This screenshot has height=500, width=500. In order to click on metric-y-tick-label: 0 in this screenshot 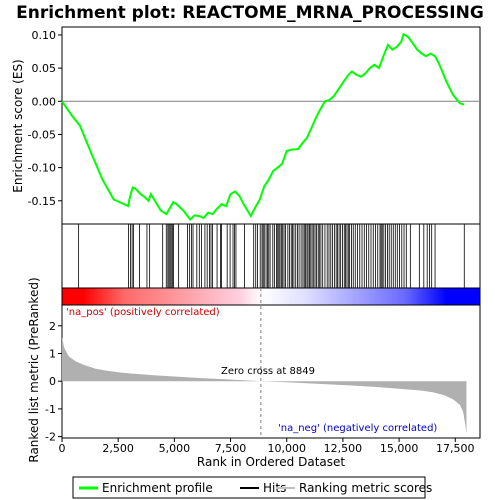, I will do `click(52, 381)`.